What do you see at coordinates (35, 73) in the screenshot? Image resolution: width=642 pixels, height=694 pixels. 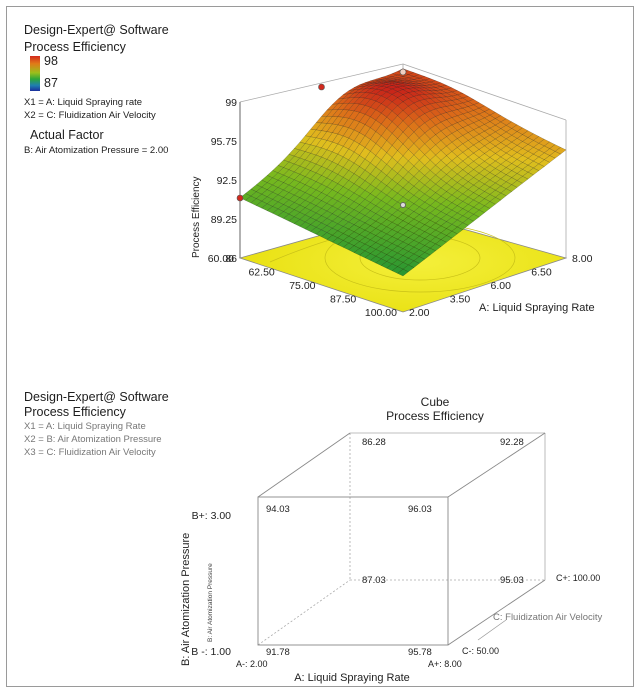 I see `color-legend-bar` at bounding box center [35, 73].